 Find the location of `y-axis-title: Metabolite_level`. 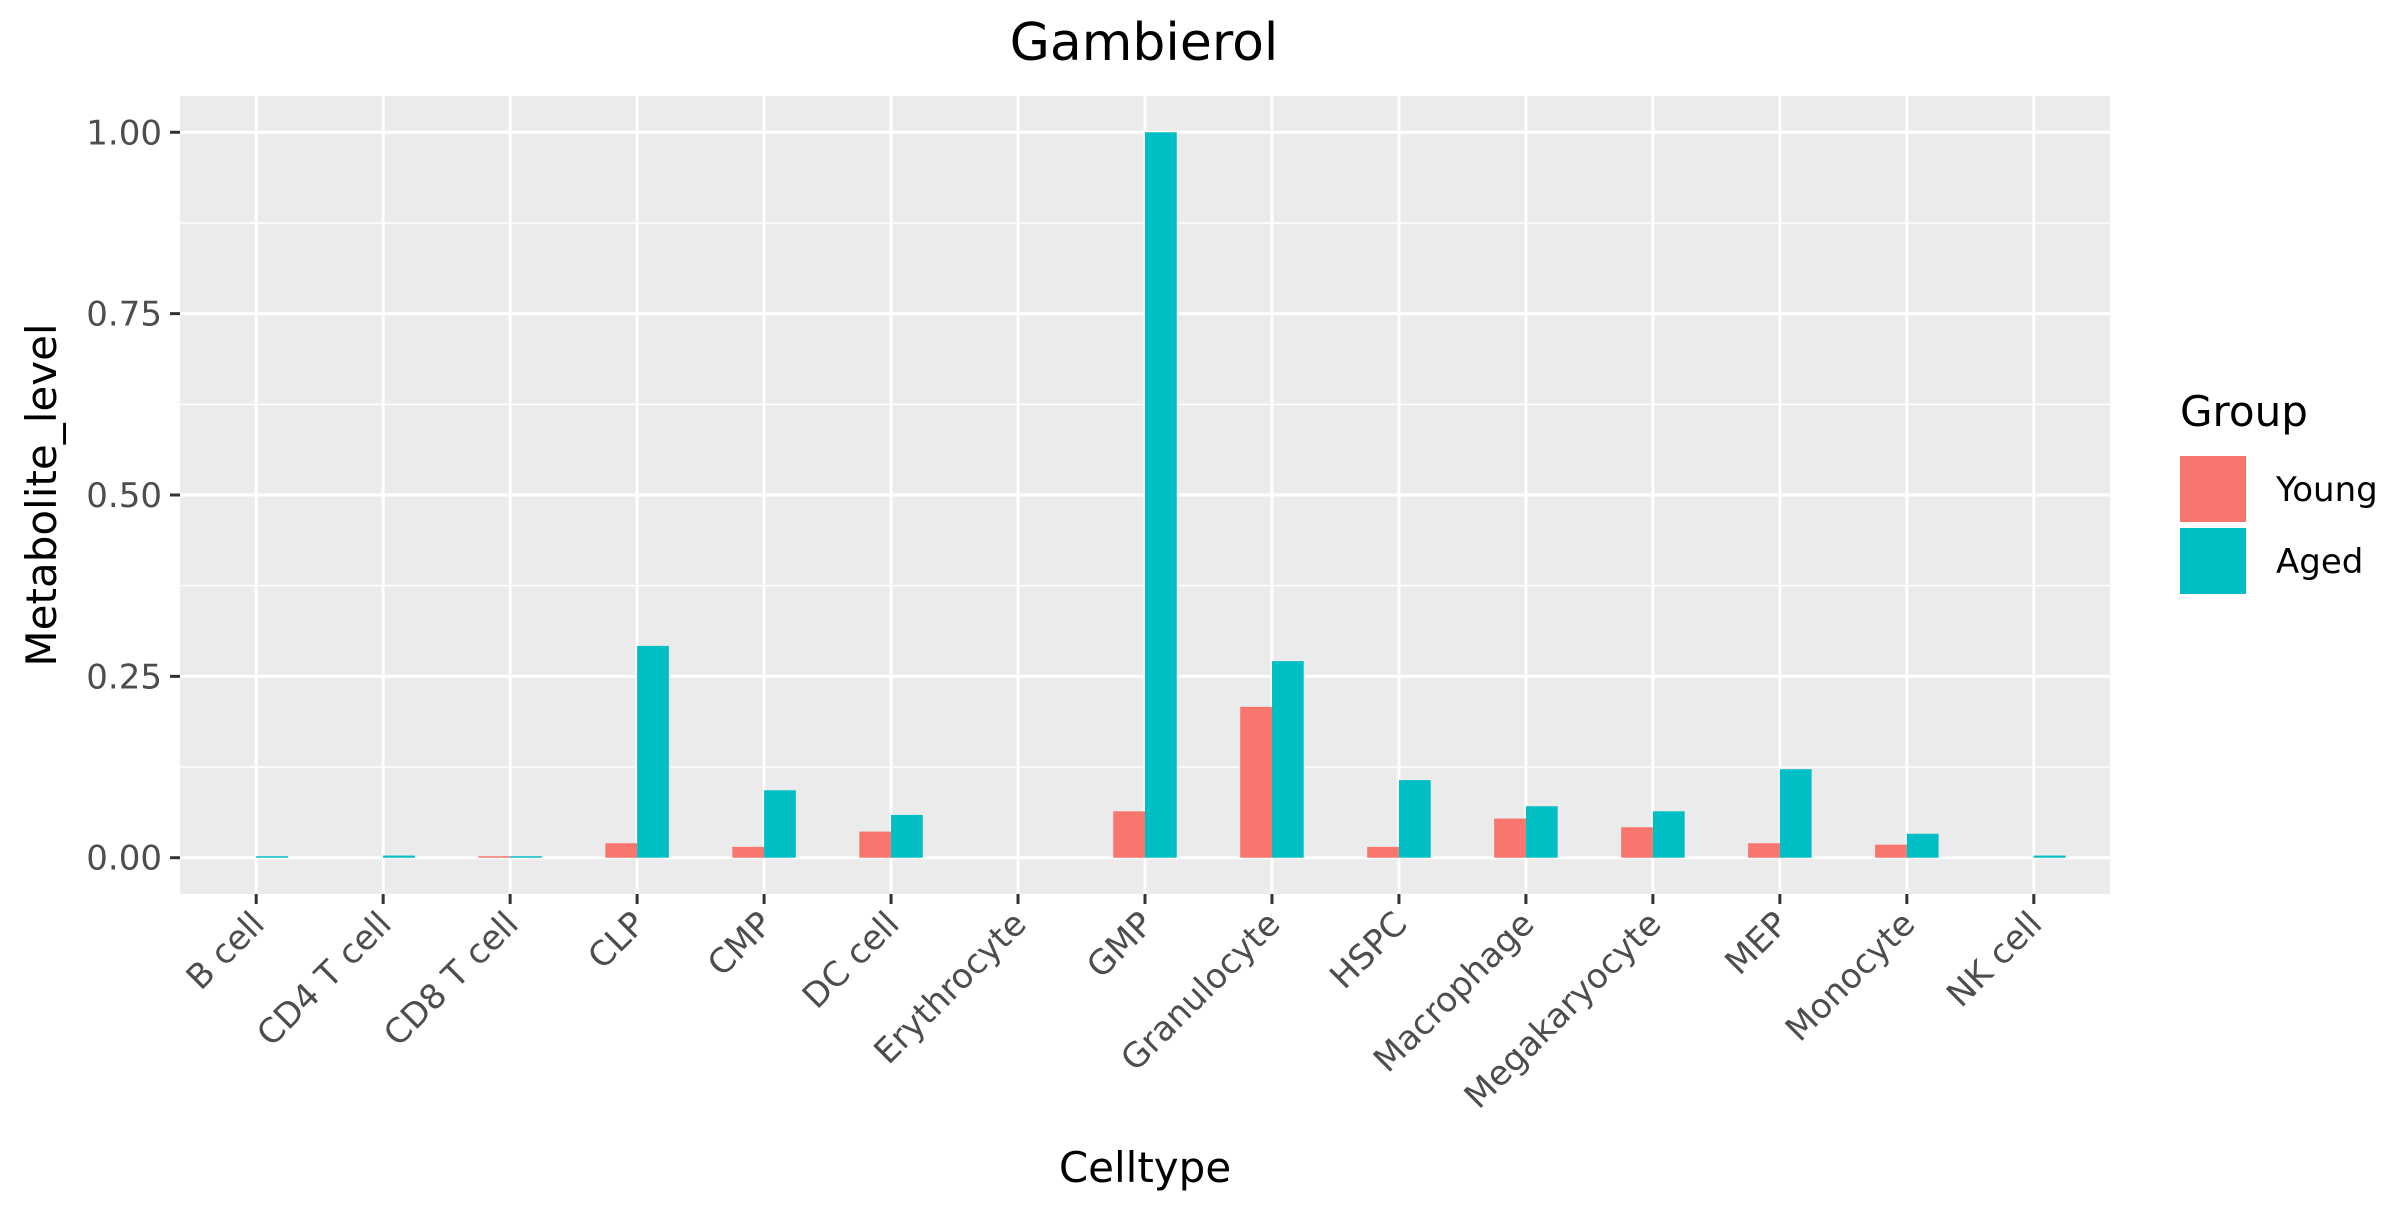

y-axis-title: Metabolite_level is located at coordinates (41, 494).